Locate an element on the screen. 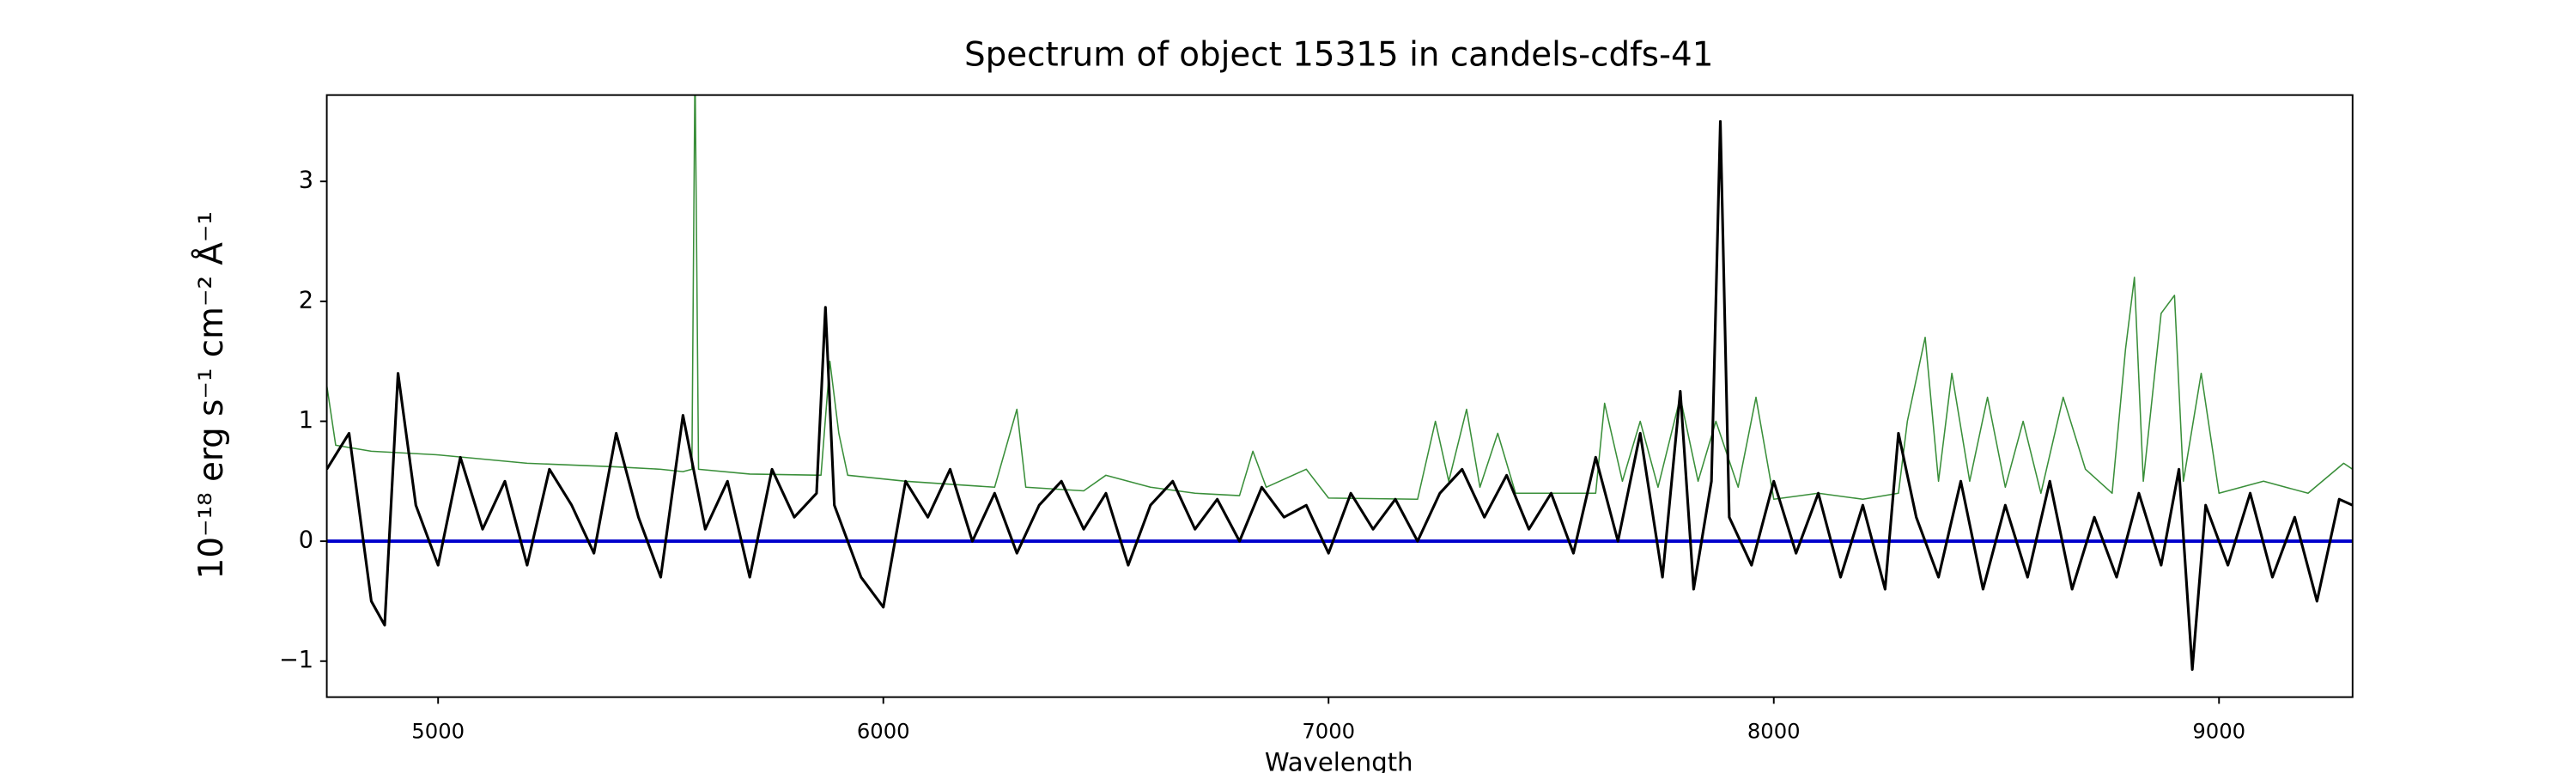  x-tick-label: 6000 is located at coordinates (884, 730).